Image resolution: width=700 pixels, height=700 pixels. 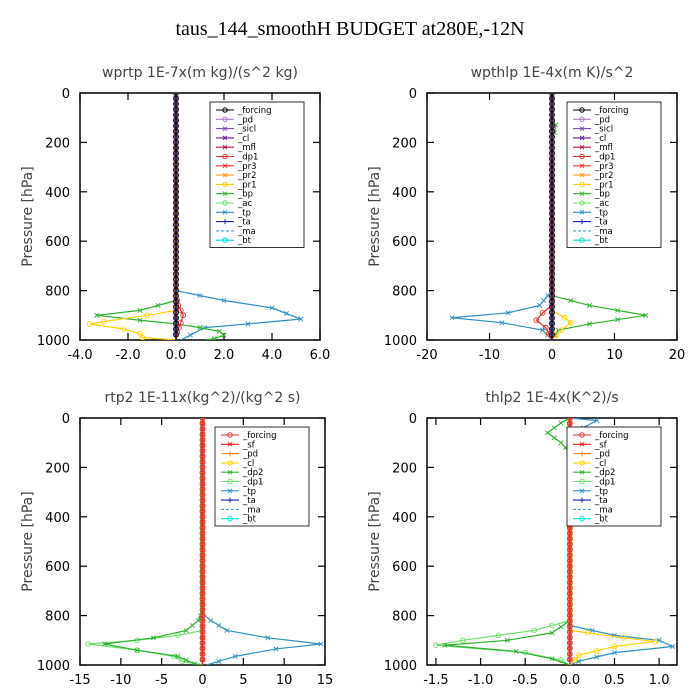 I want to click on legend-label: _sicl, so click(x=246, y=130).